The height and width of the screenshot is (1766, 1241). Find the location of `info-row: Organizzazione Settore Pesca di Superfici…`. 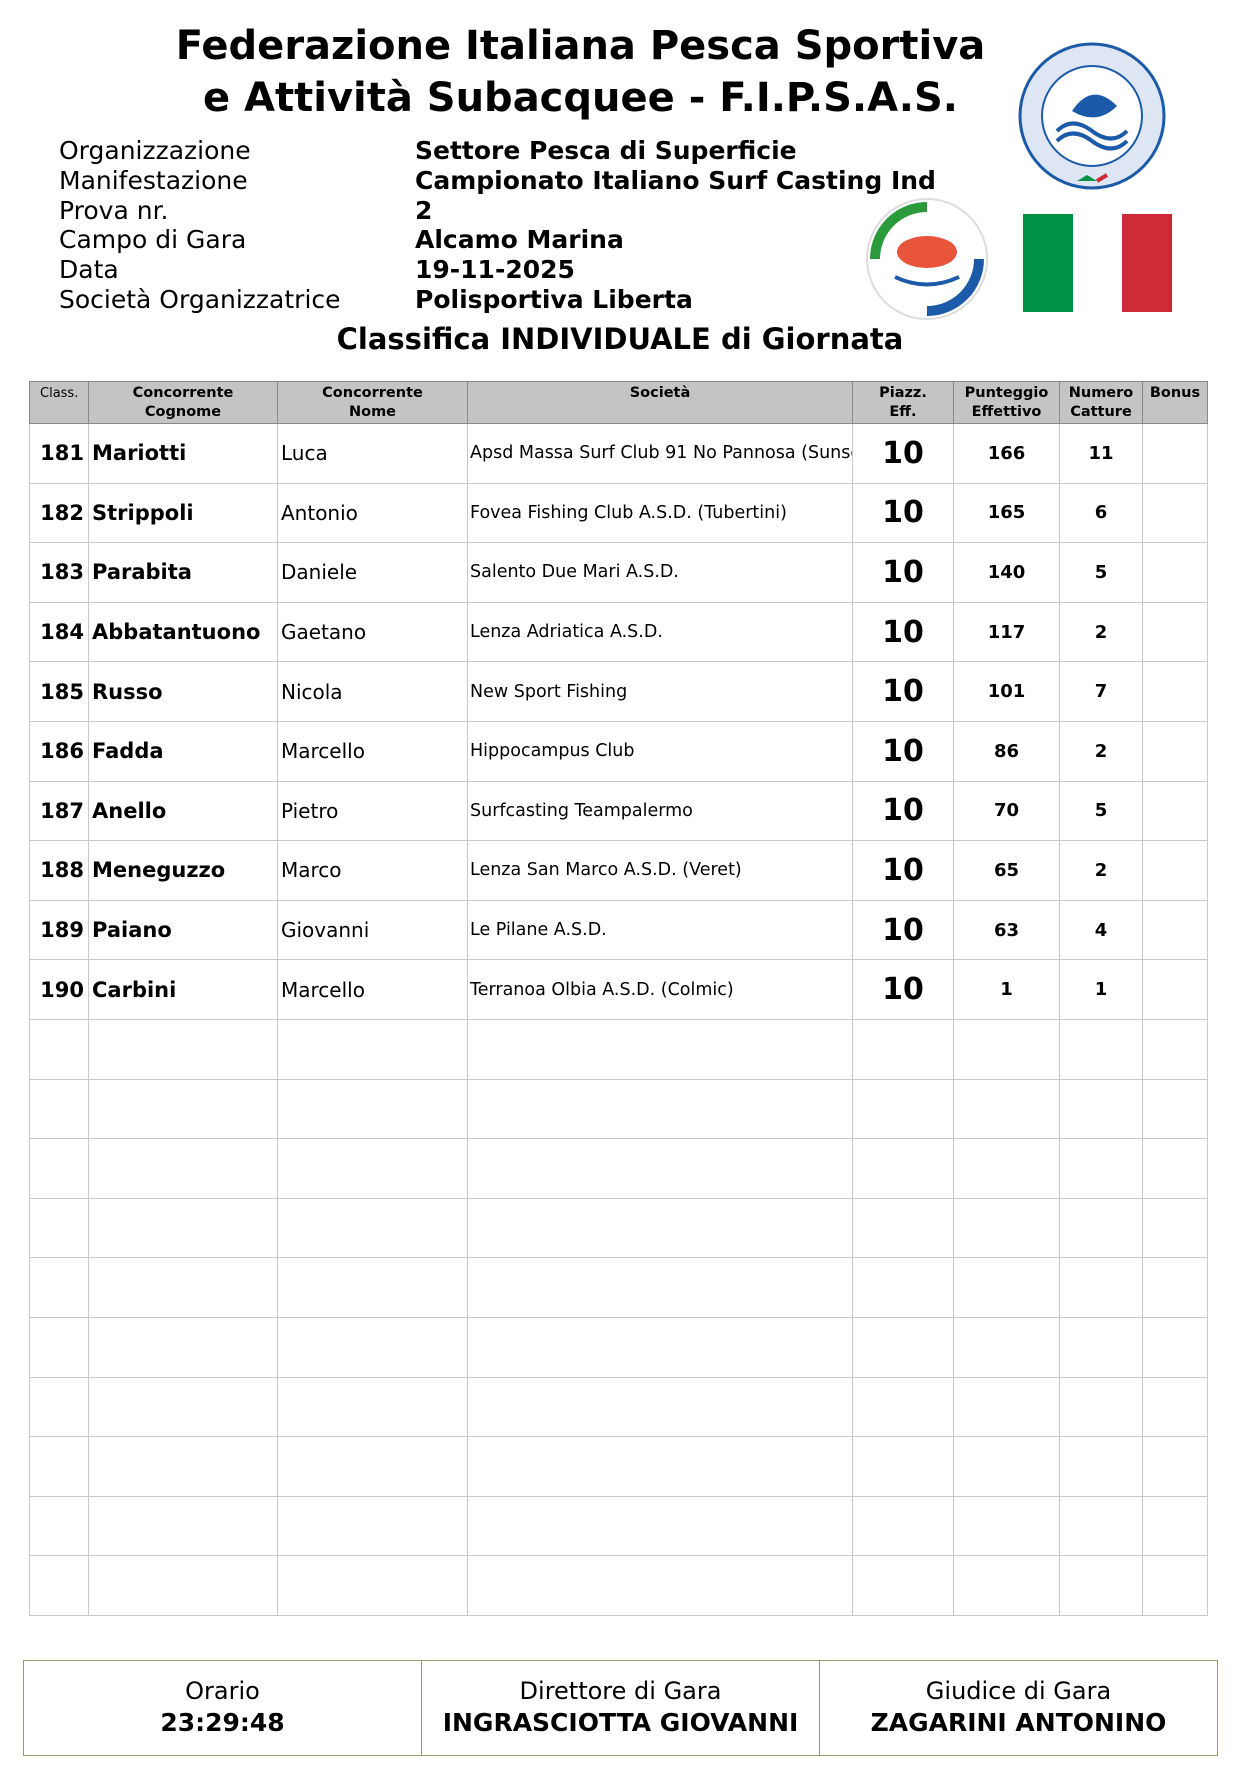

info-row: Organizzazione Settore Pesca di Superfici… is located at coordinates (497, 151).